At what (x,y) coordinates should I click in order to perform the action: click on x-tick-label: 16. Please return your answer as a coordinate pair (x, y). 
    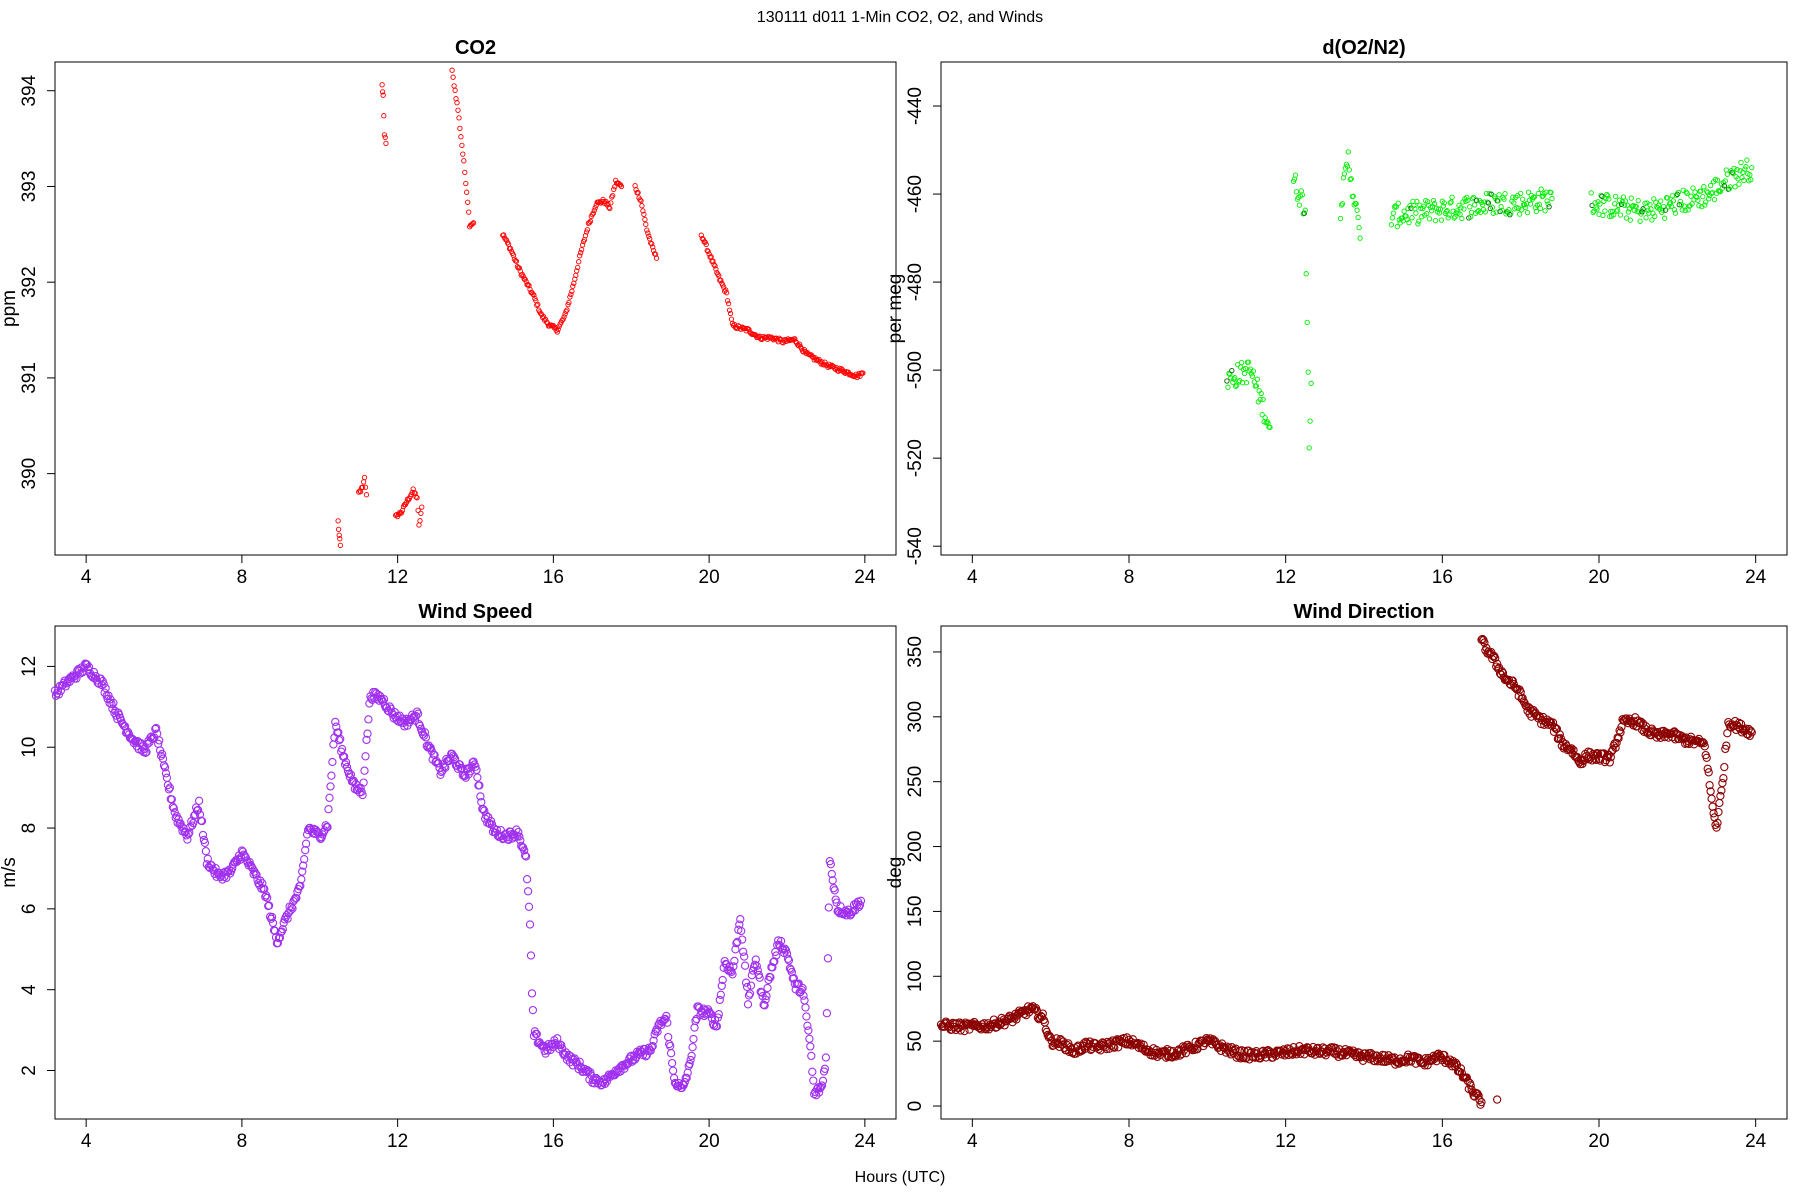
    Looking at the image, I should click on (553, 1141).